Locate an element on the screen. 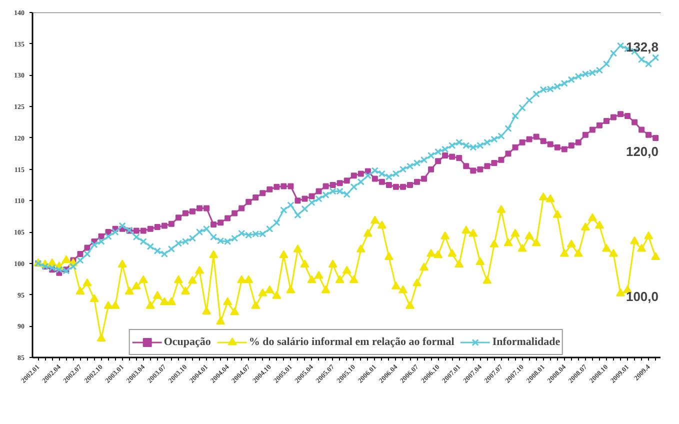 The image size is (679, 424). annotation: 100,0 is located at coordinates (642, 296).